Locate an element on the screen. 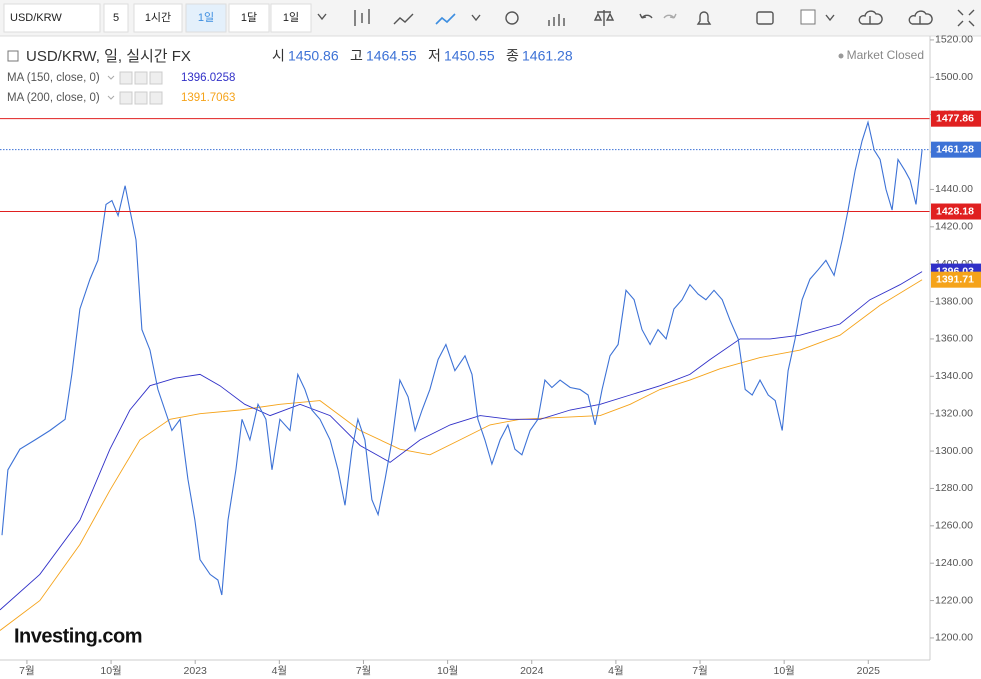 This screenshot has height=679, width=981. y-tick-label: 1380.00 is located at coordinates (954, 301).